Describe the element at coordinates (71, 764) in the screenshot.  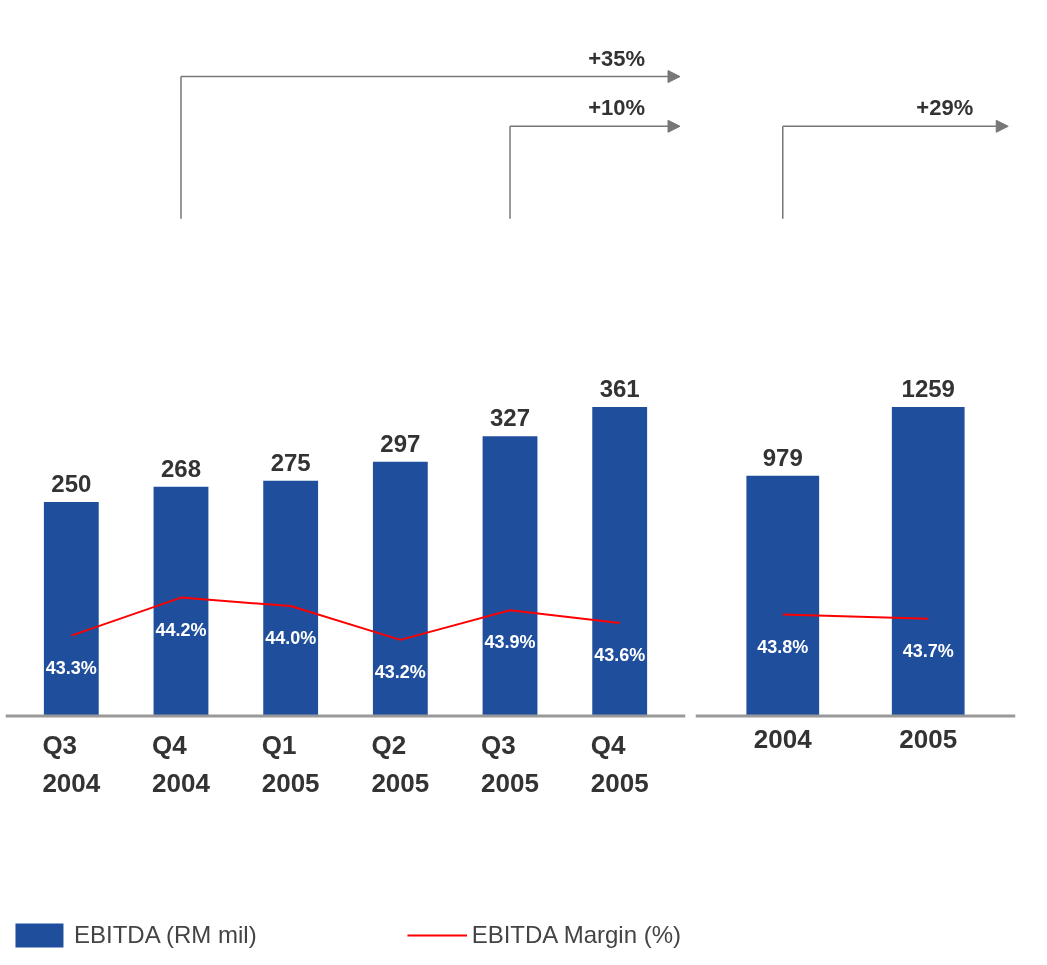
I see `x-tick-label: Q3 2004` at that location.